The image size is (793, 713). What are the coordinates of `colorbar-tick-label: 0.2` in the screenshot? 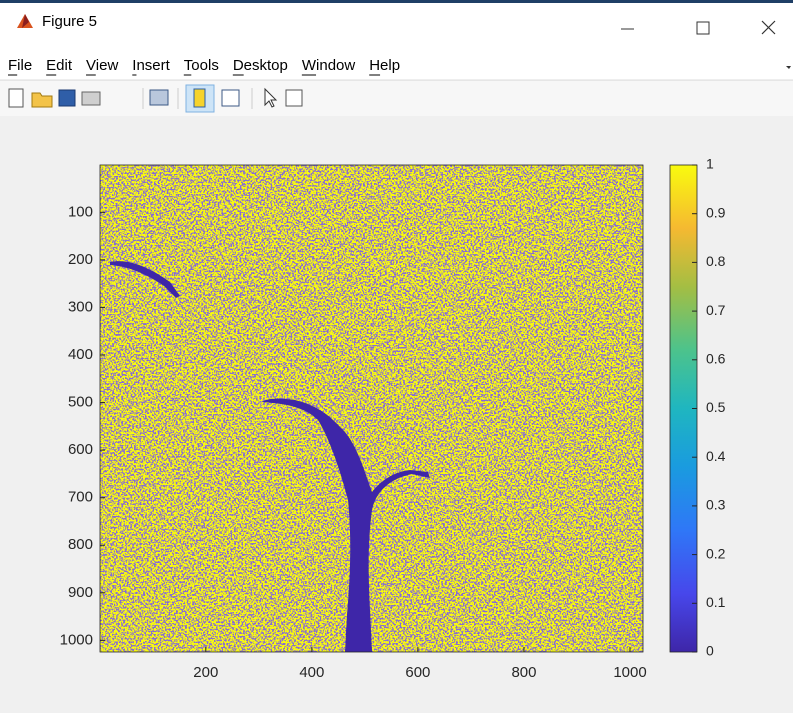 It's located at (716, 553).